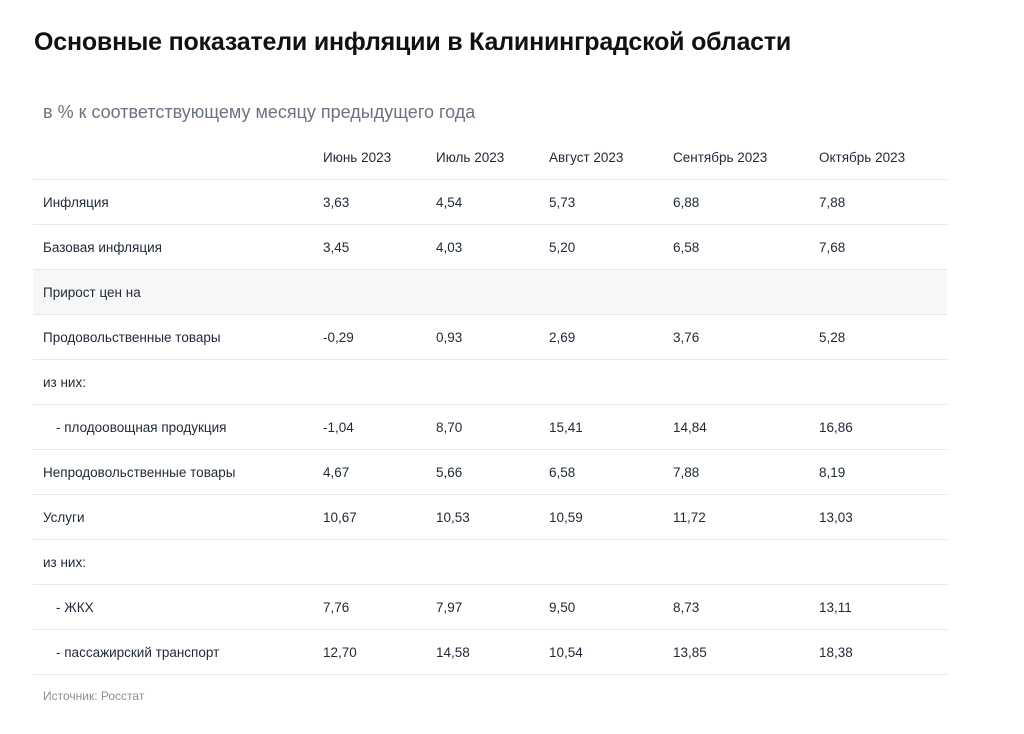 Image resolution: width=1024 pixels, height=734 pixels. I want to click on value-cell: 12,70, so click(369, 652).